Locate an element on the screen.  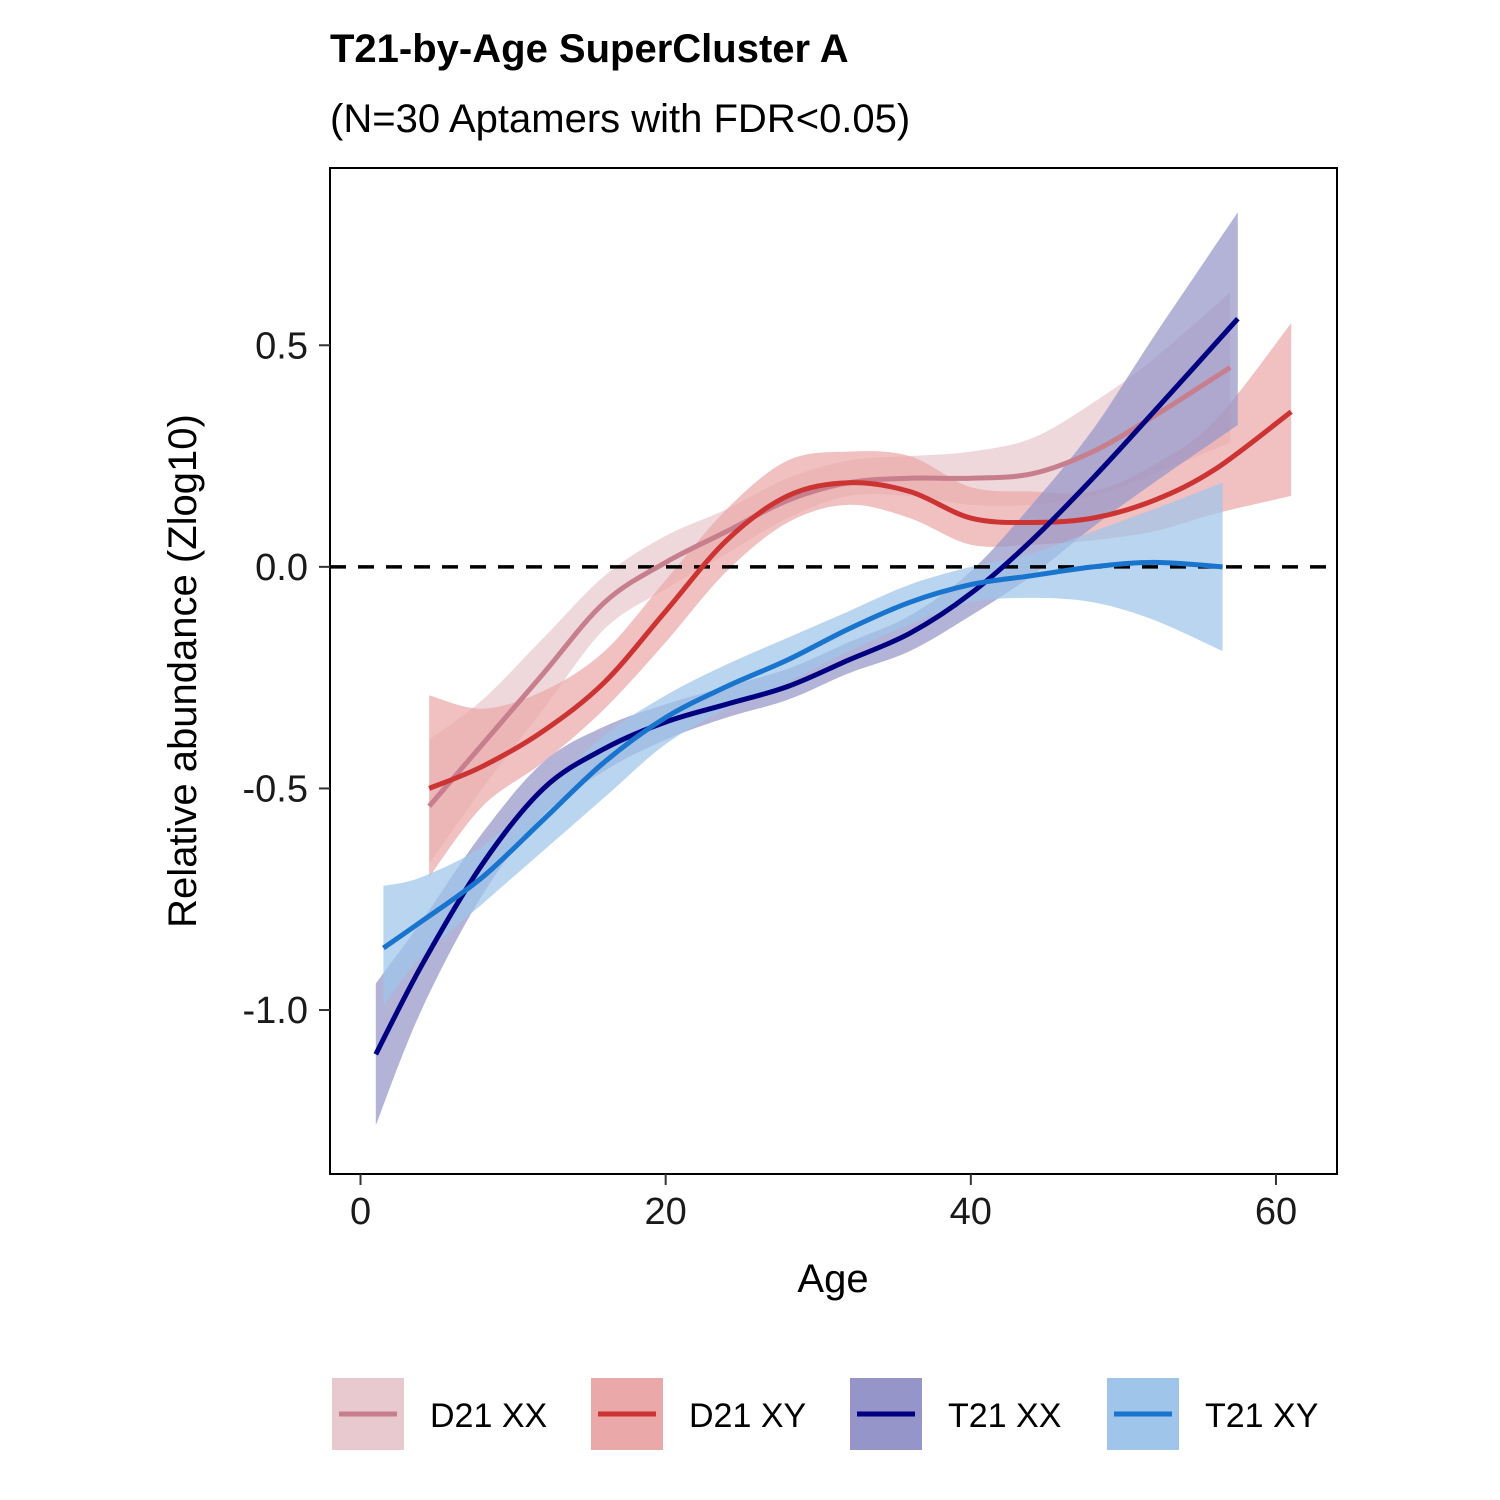
legend-item-t21-xx: T21 XX is located at coordinates (955, 1414).